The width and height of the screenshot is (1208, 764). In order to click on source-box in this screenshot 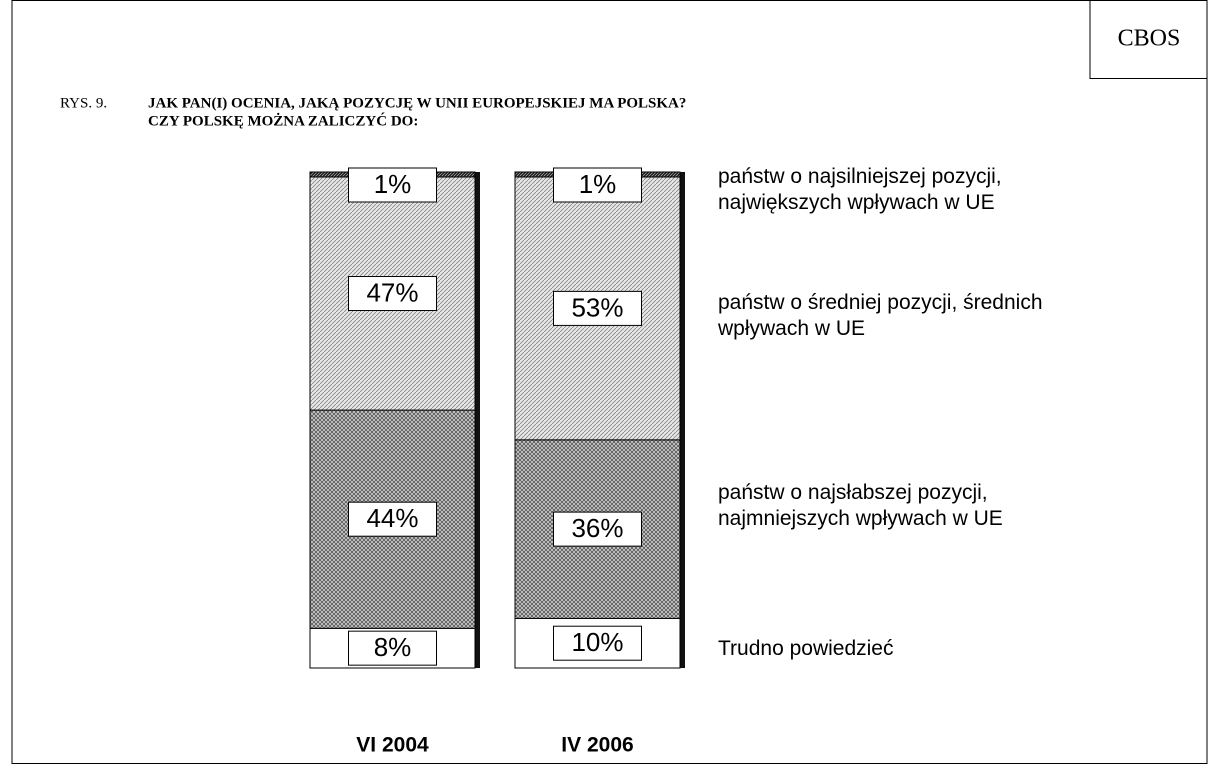, I will do `click(1148, 39)`.